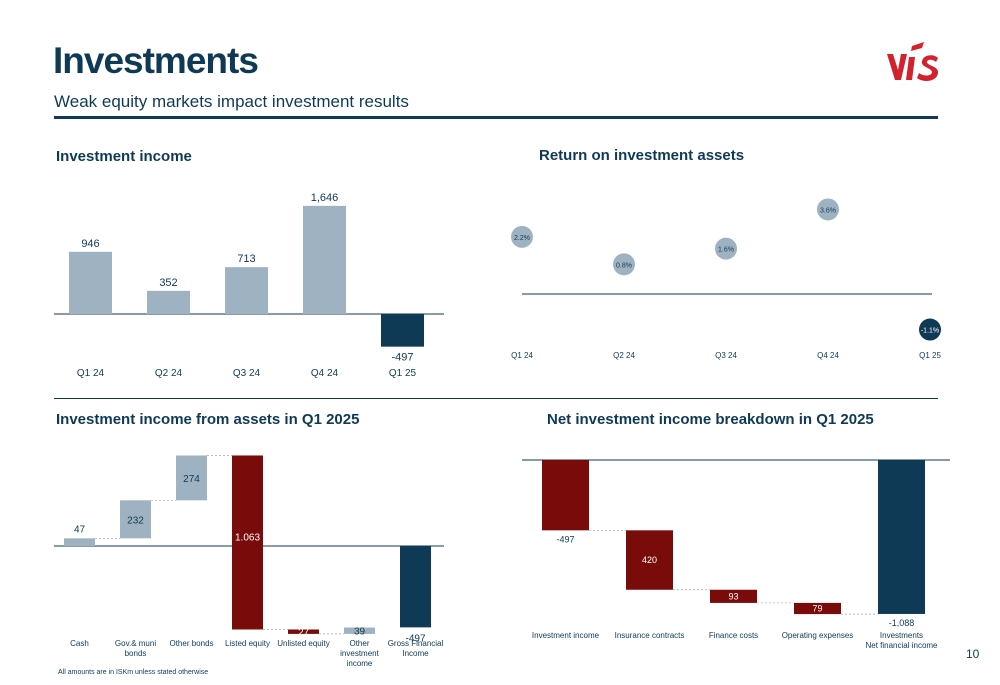 This screenshot has height=685, width=1000. What do you see at coordinates (901, 645) in the screenshot?
I see `tick-label: Net financial income` at bounding box center [901, 645].